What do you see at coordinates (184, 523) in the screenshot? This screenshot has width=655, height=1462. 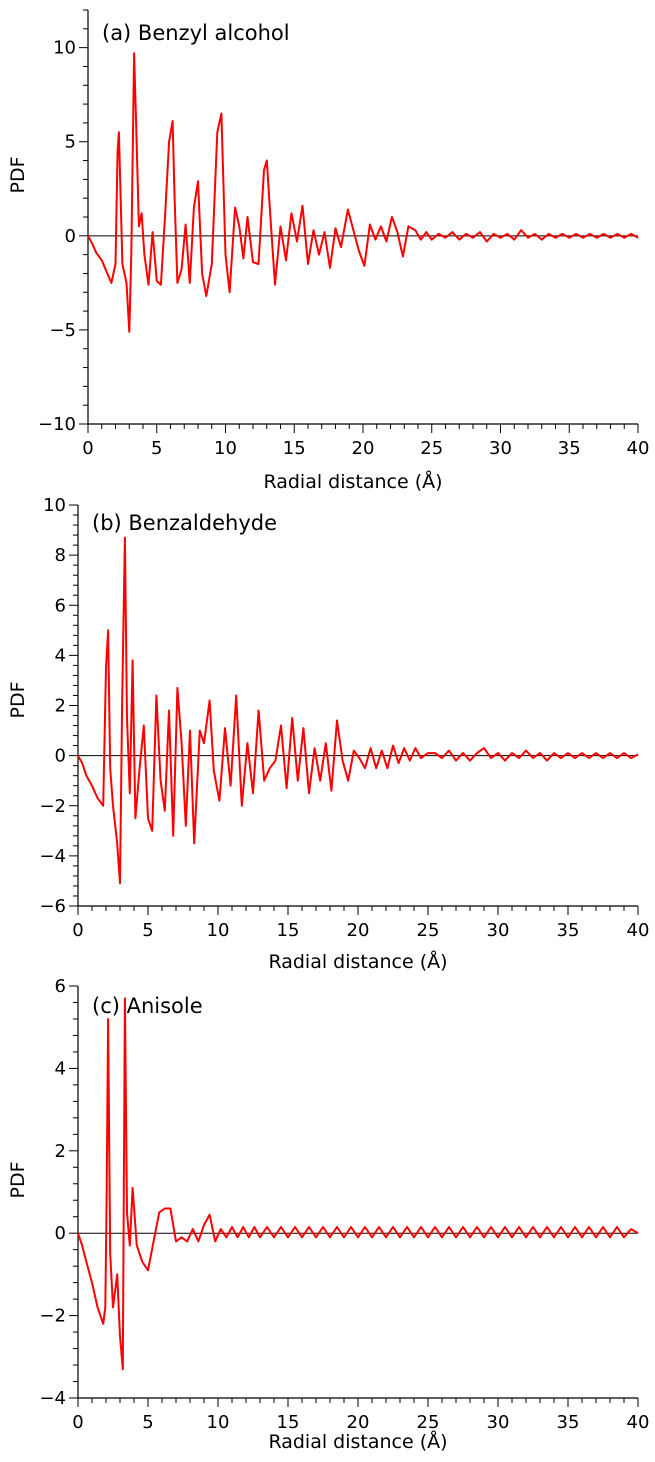 I see `panel-title: (b) Benzaldehyde` at bounding box center [184, 523].